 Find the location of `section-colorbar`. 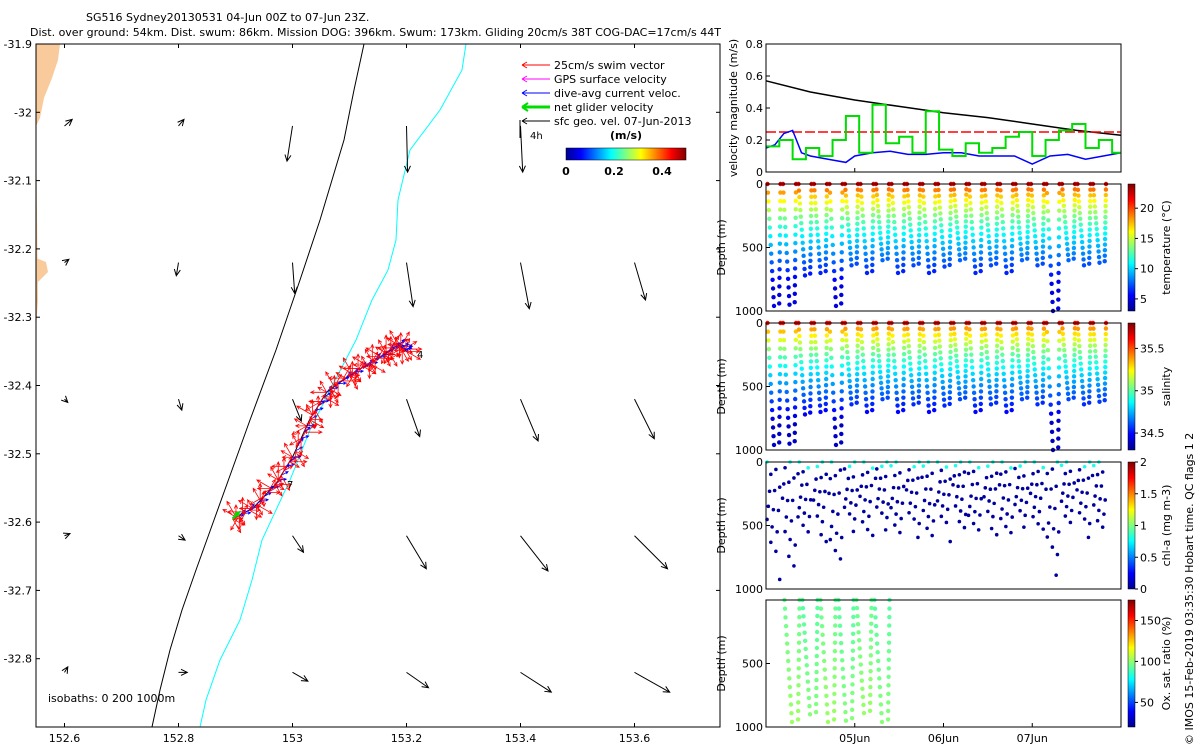

section-colorbar is located at coordinates (1131, 525).